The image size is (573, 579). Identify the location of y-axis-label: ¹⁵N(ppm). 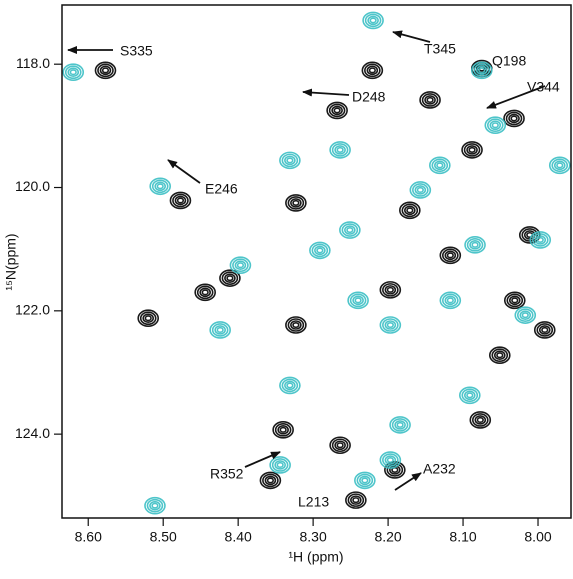
(11, 261).